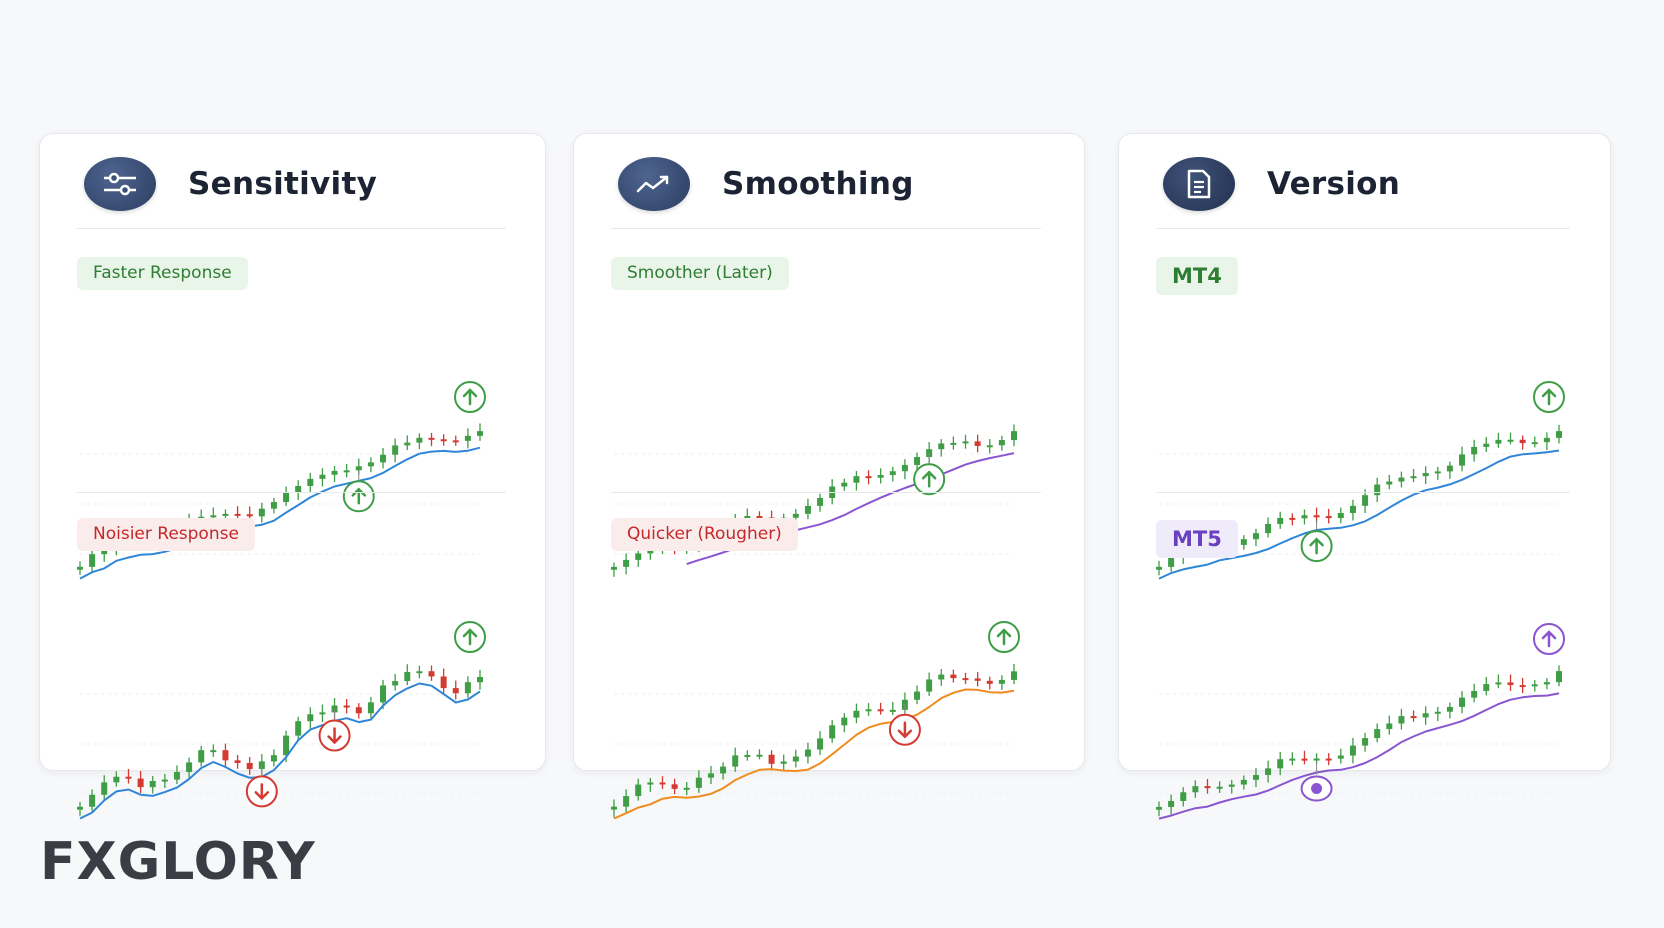  I want to click on faster-response-tag: Faster Response, so click(162, 273).